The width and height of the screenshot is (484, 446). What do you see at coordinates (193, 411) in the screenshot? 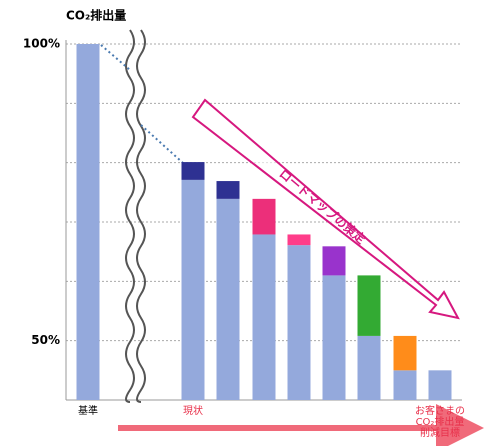
I see `x-tick-label: 現状` at bounding box center [193, 411].